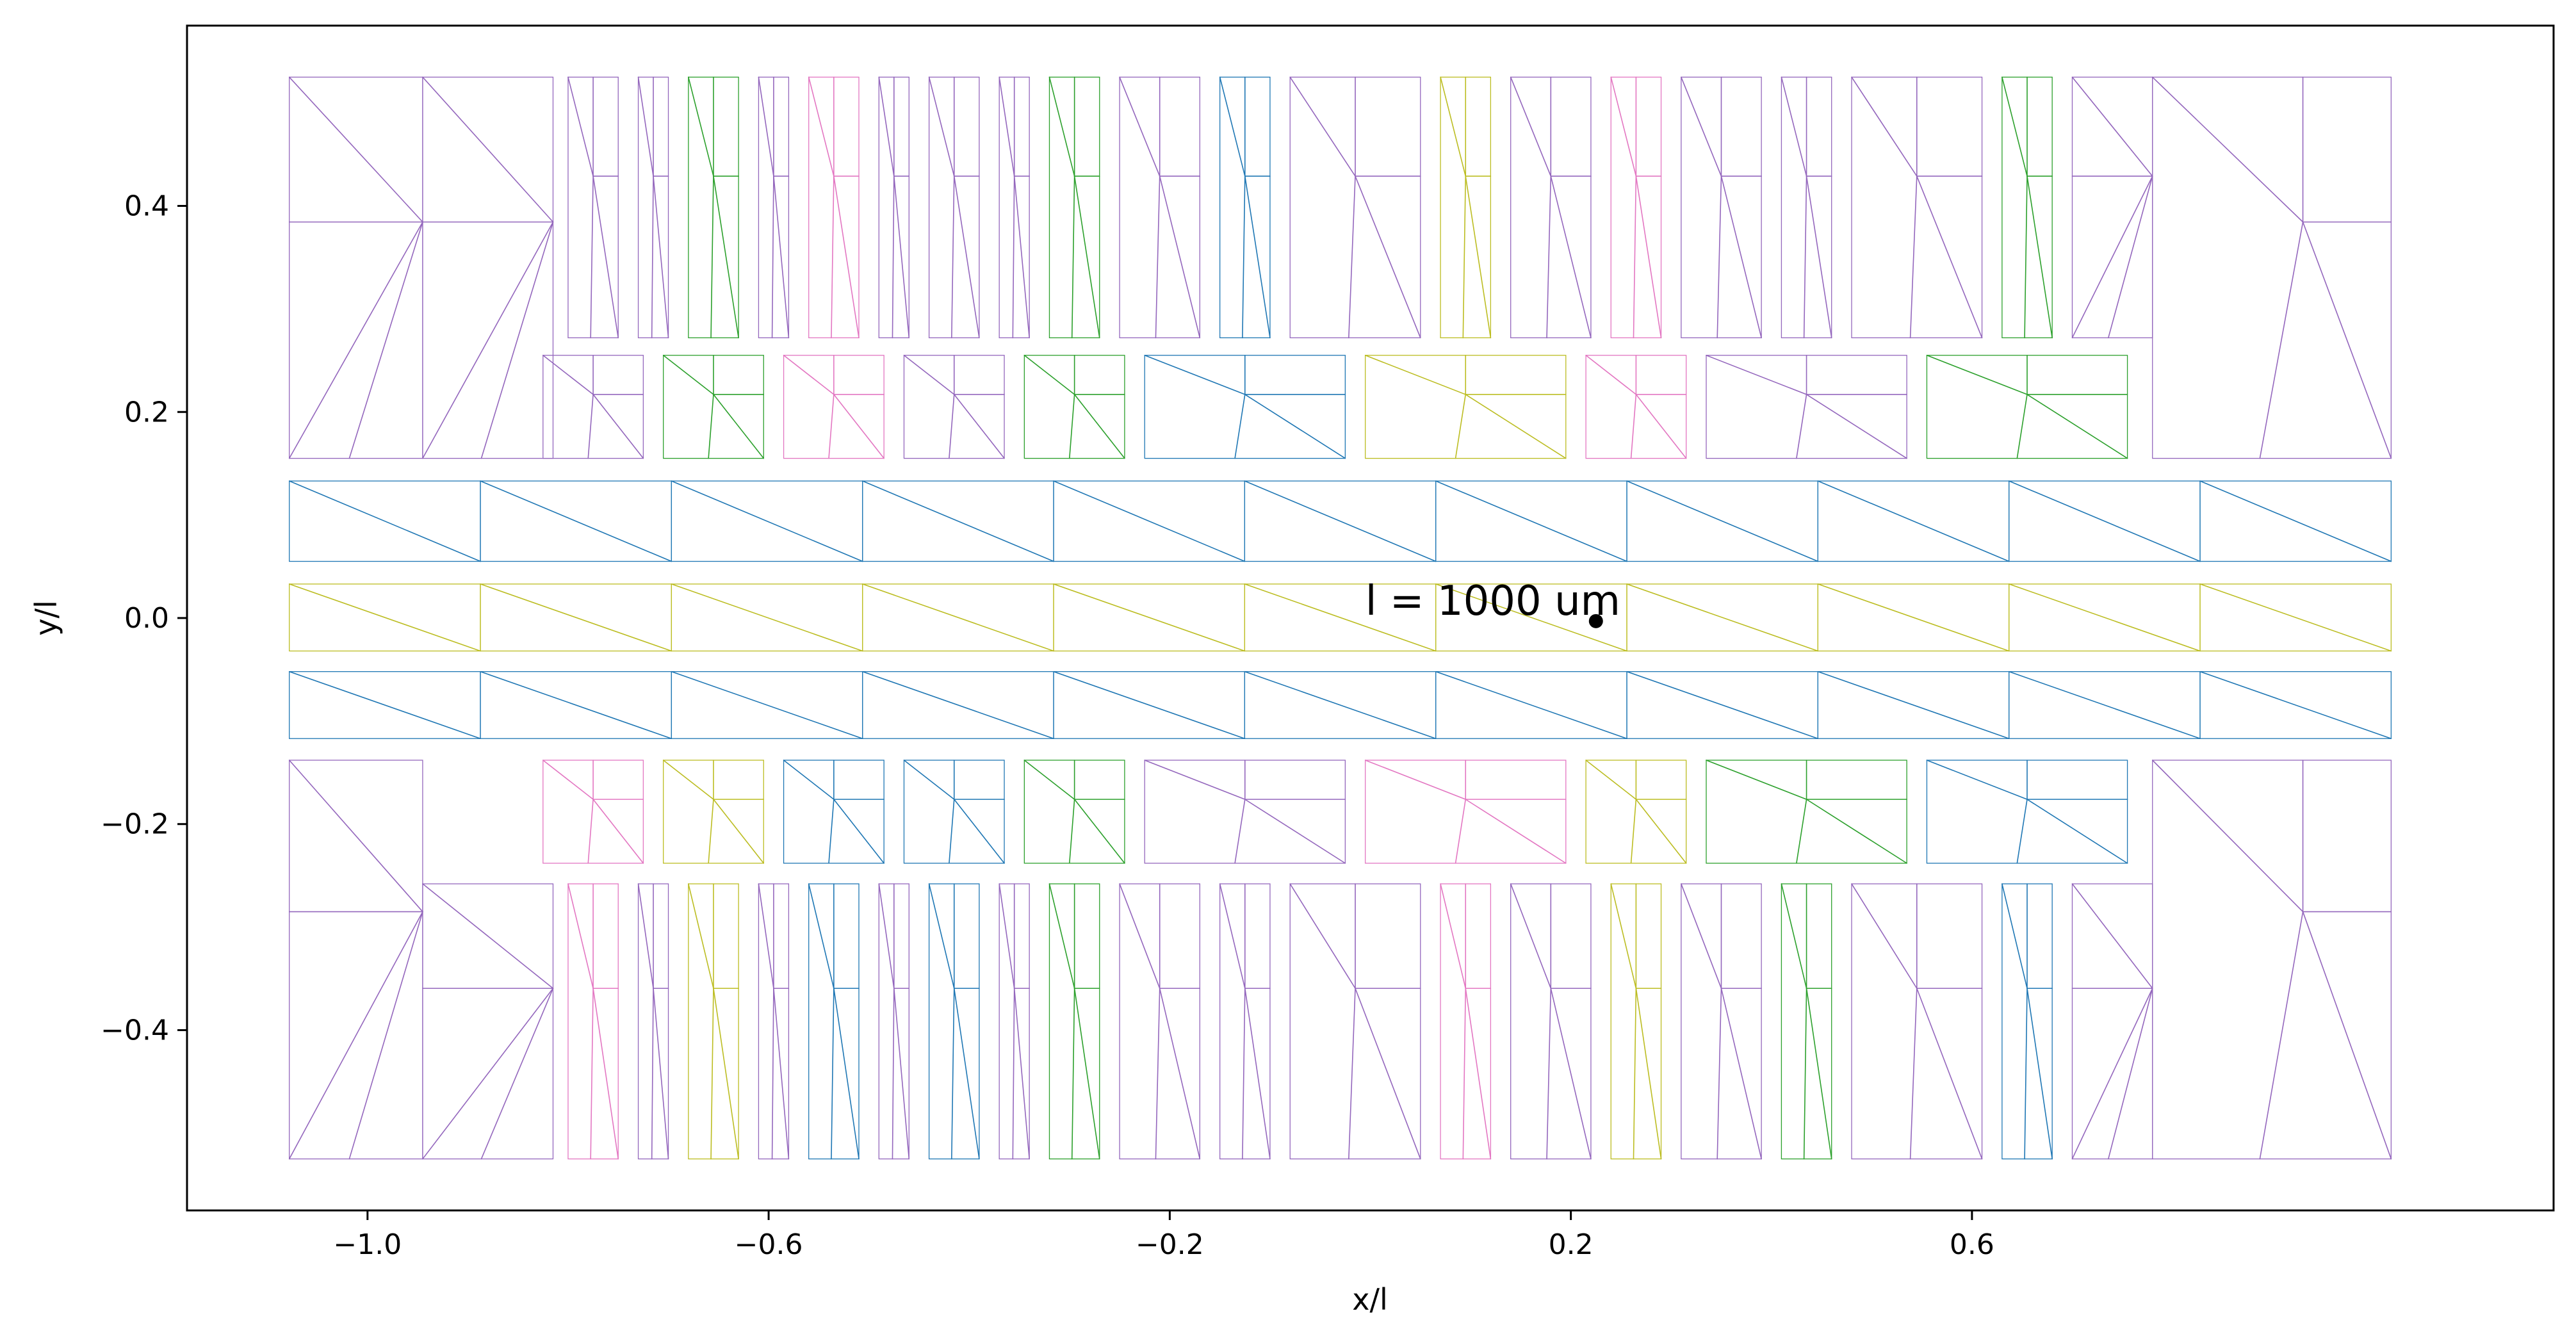 This screenshot has height=1343, width=2576. What do you see at coordinates (146, 206) in the screenshot?
I see `y-tick-label: 0.4` at bounding box center [146, 206].